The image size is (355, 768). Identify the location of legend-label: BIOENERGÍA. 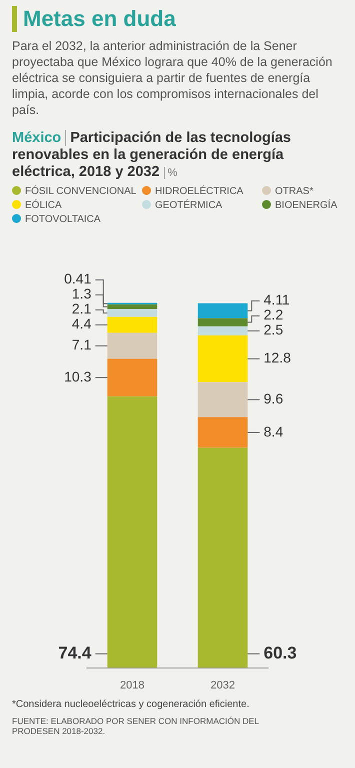
(306, 205).